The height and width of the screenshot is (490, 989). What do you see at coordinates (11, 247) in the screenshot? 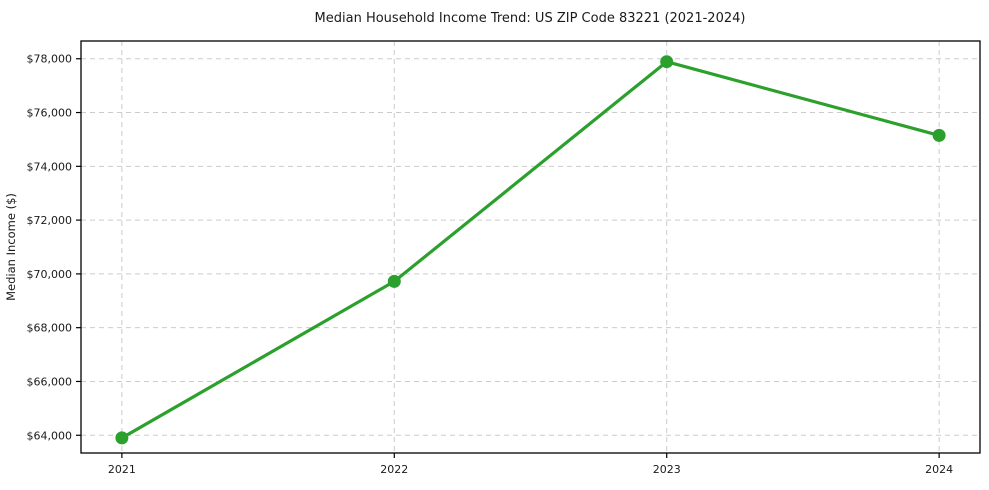
I see `y-axis-label: Median Income ($)` at bounding box center [11, 247].